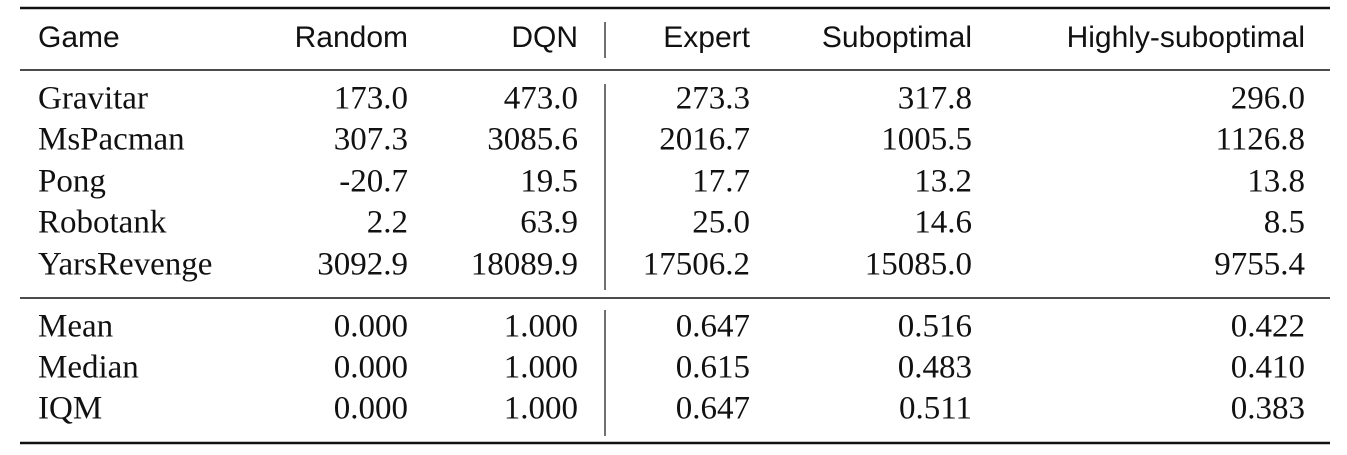 Image resolution: width=1347 pixels, height=455 pixels. What do you see at coordinates (79, 37) in the screenshot?
I see `column-header: Game` at bounding box center [79, 37].